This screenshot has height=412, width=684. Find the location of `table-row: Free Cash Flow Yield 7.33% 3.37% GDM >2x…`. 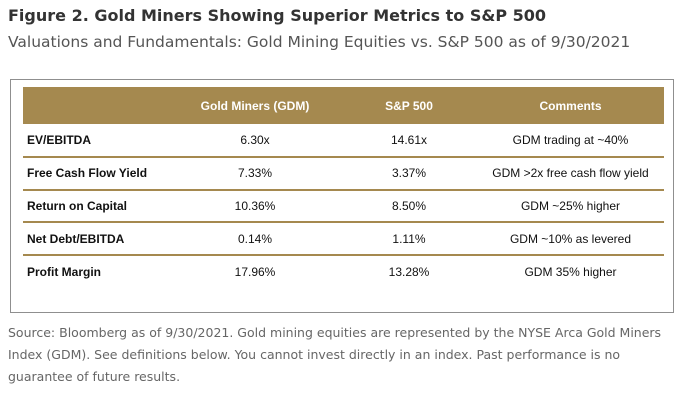

table-row: Free Cash Flow Yield 7.33% 3.37% GDM >2x… is located at coordinates (343, 173).